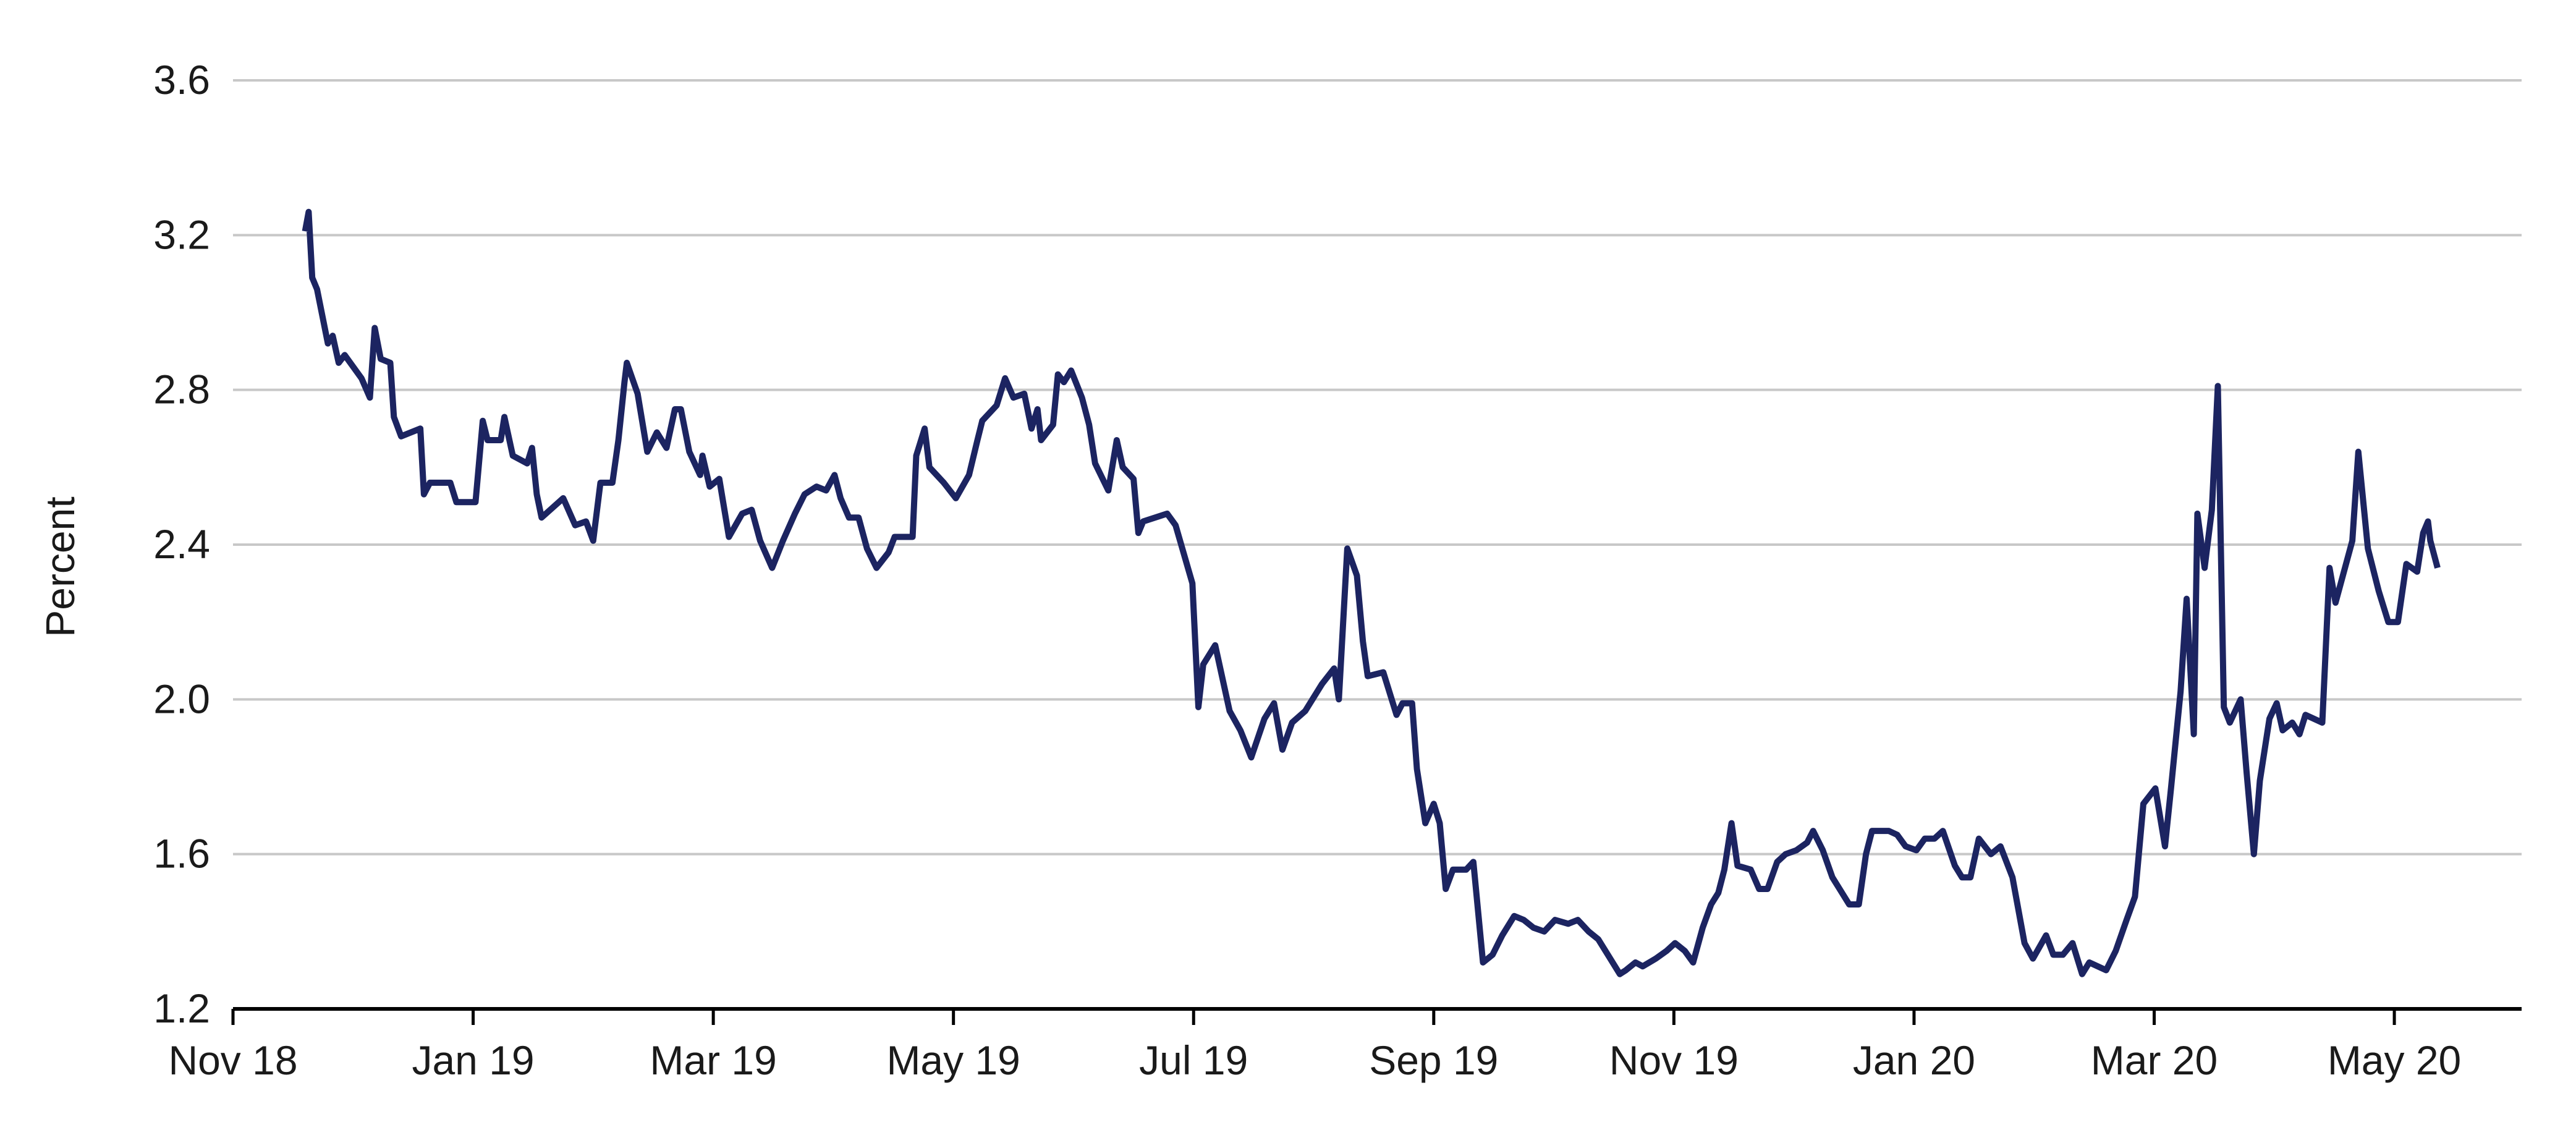 This screenshot has width=2576, height=1135. What do you see at coordinates (1433, 1060) in the screenshot?
I see `x-tick-label: Sep 19` at bounding box center [1433, 1060].